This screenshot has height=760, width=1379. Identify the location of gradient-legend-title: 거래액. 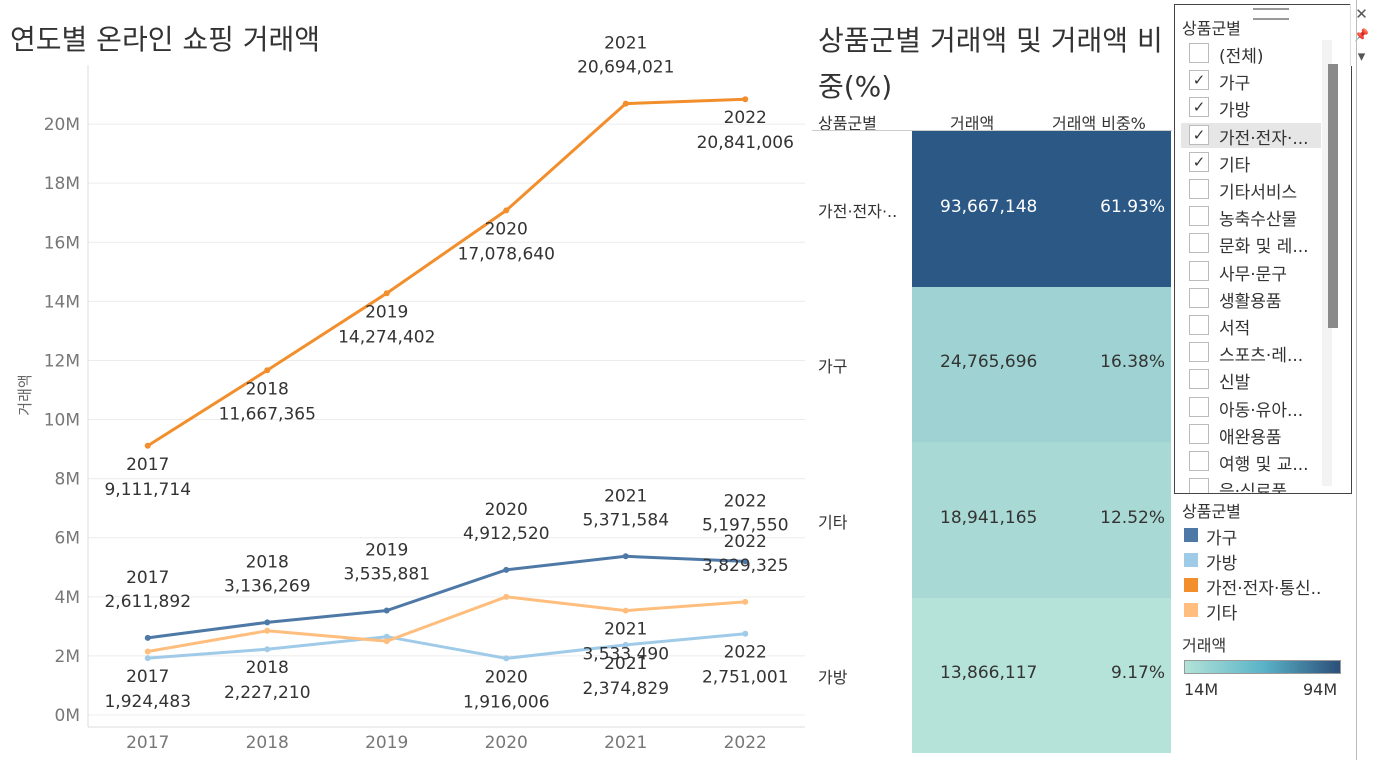
(1204, 645).